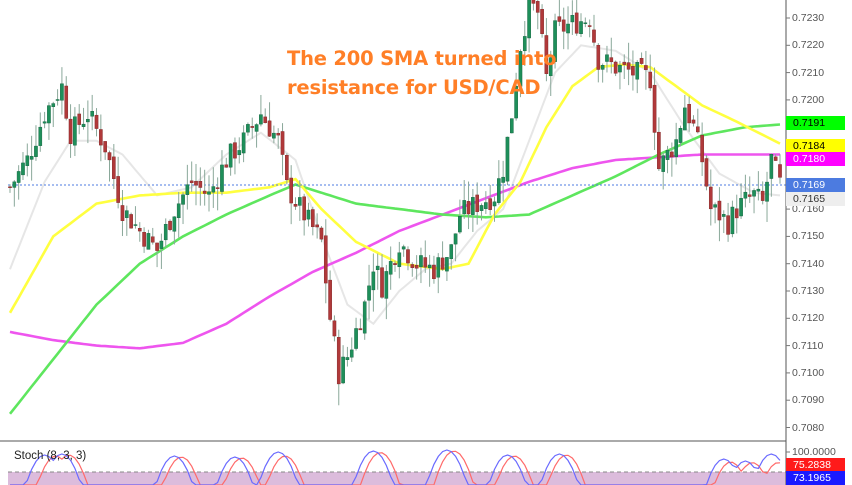 This screenshot has width=852, height=485. What do you see at coordinates (815, 159) in the screenshot?
I see `sma-200-tag: 0.7180` at bounding box center [815, 159].